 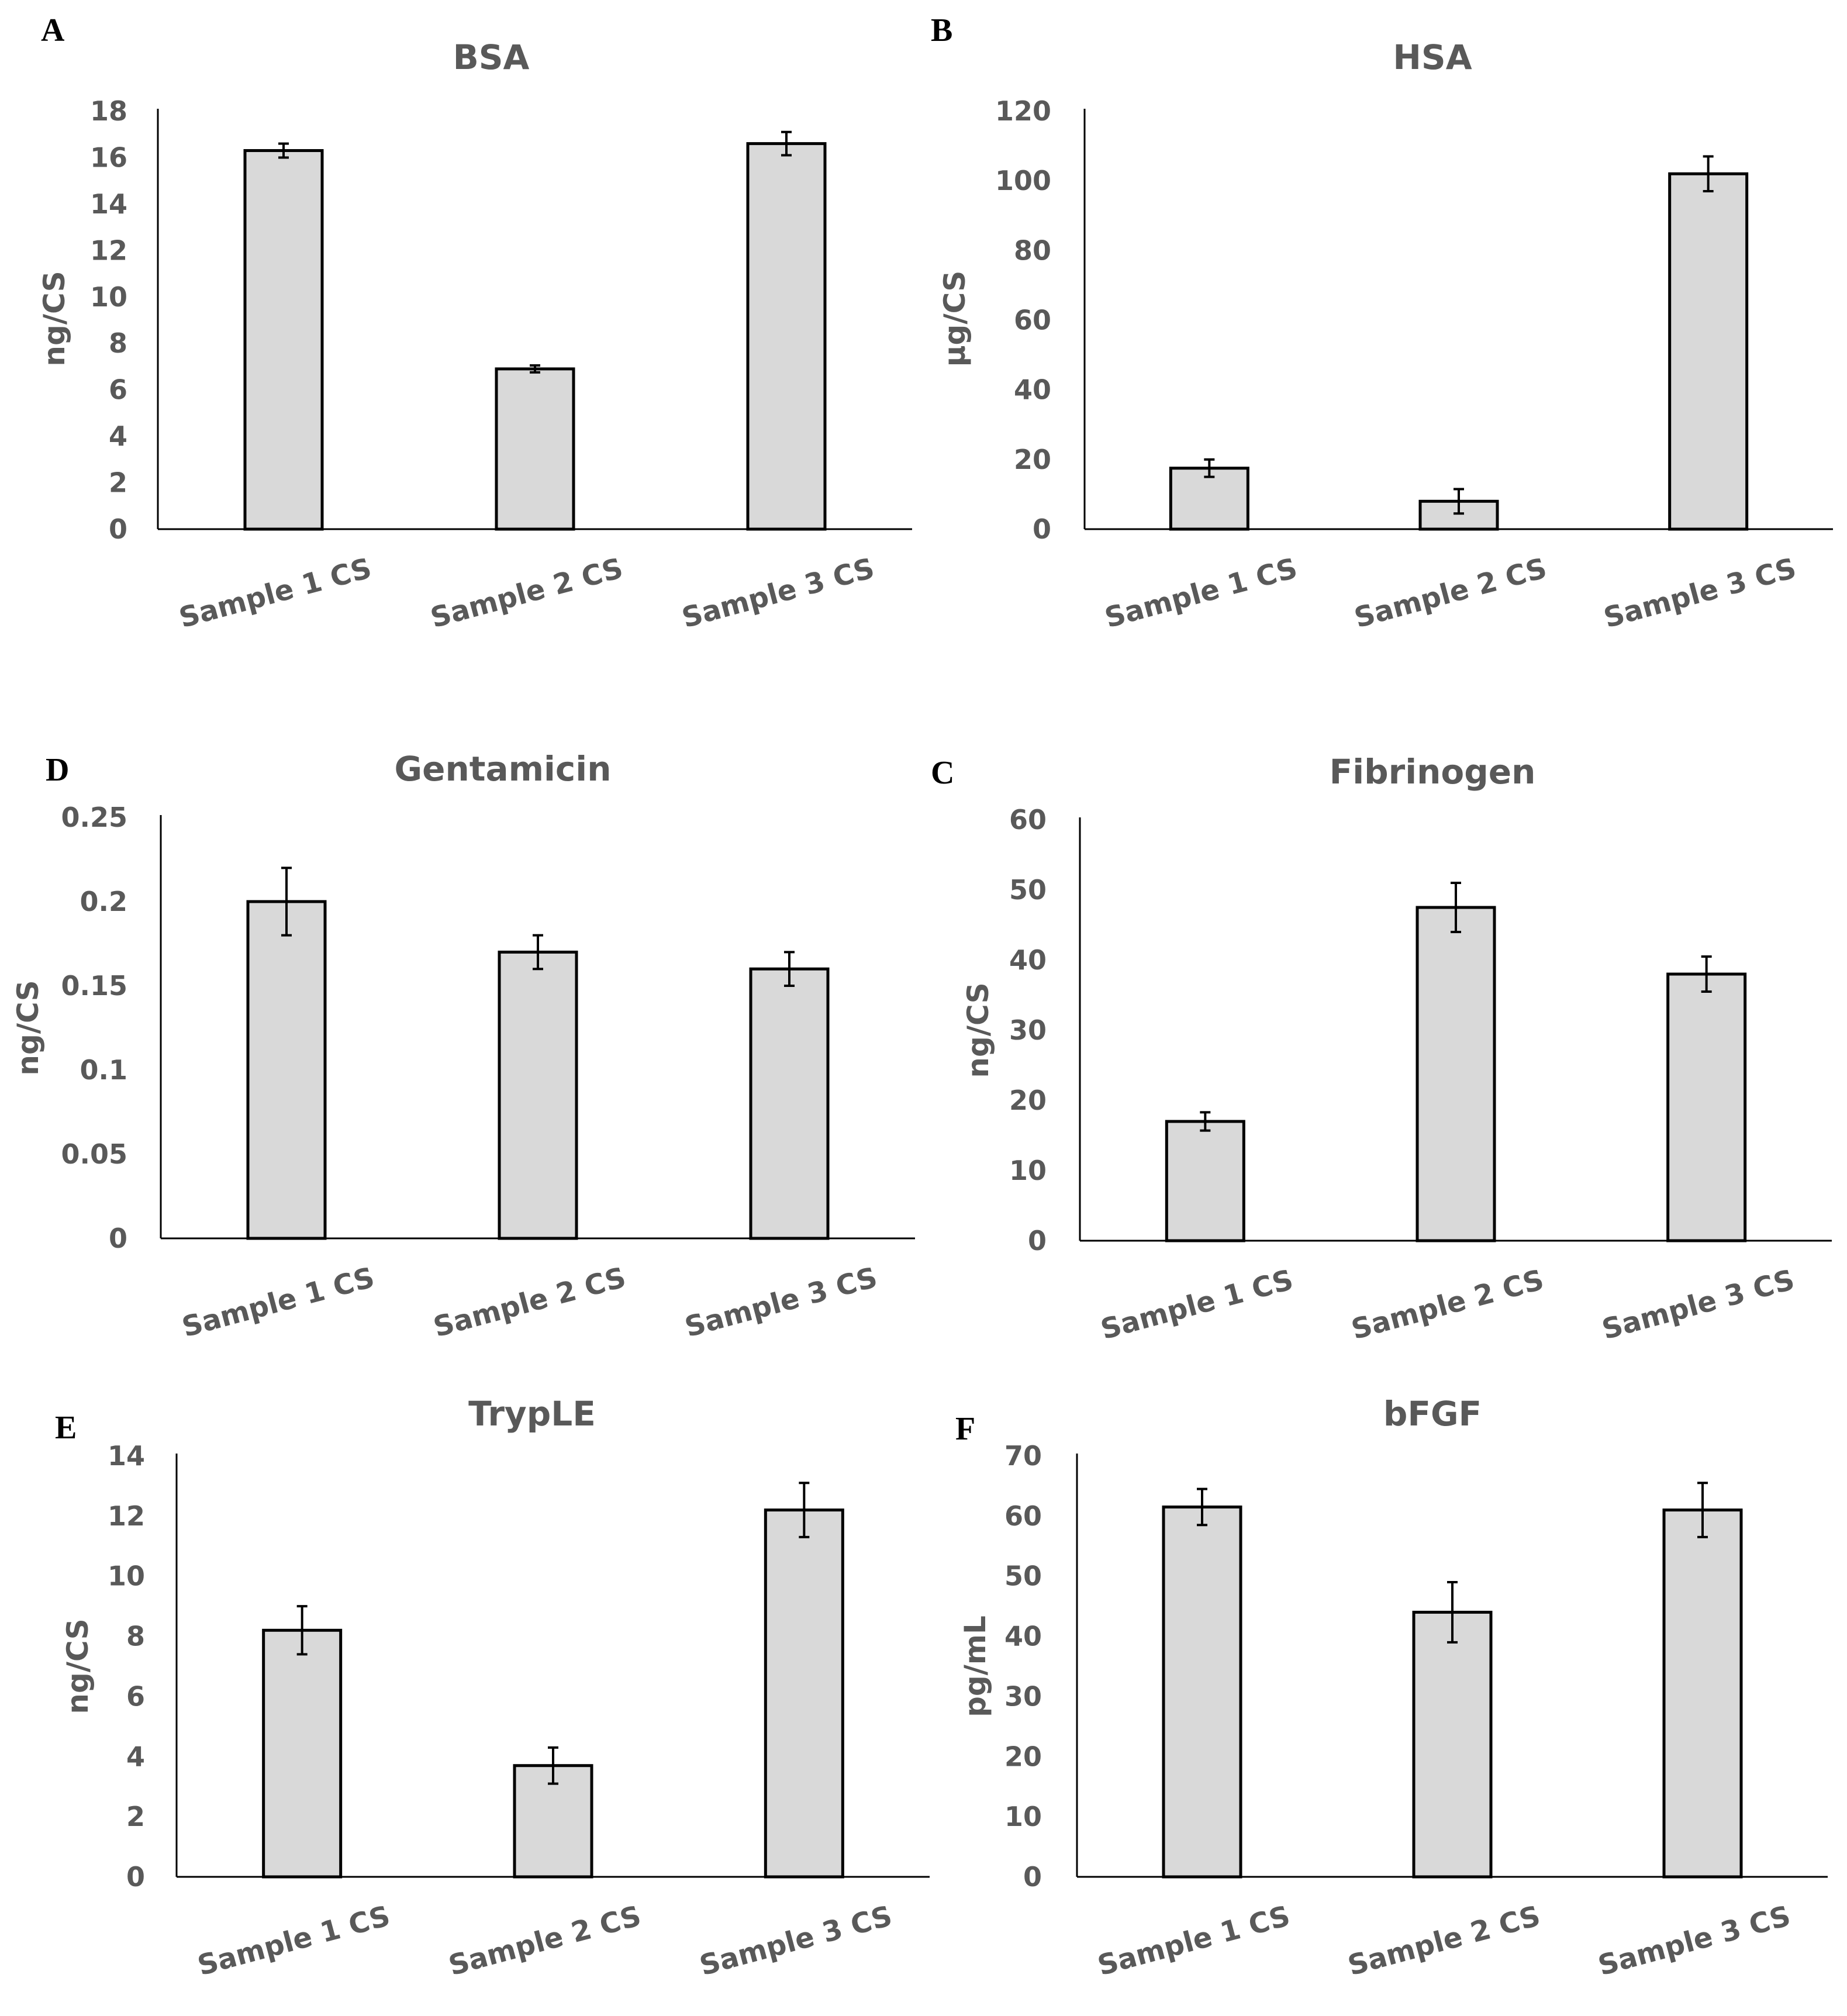 I want to click on panel-letter: B, so click(x=942, y=30).